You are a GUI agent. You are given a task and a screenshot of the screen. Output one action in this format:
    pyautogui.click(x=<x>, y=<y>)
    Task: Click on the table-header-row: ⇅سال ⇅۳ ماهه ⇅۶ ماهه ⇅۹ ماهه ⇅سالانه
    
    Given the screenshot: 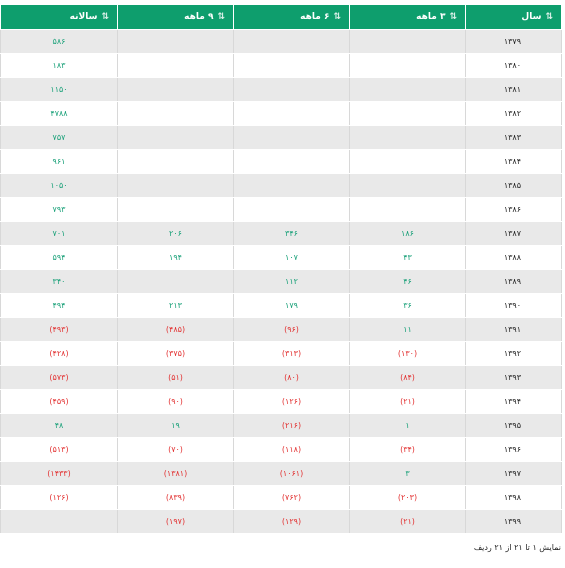 What is the action you would take?
    pyautogui.click(x=281, y=17)
    